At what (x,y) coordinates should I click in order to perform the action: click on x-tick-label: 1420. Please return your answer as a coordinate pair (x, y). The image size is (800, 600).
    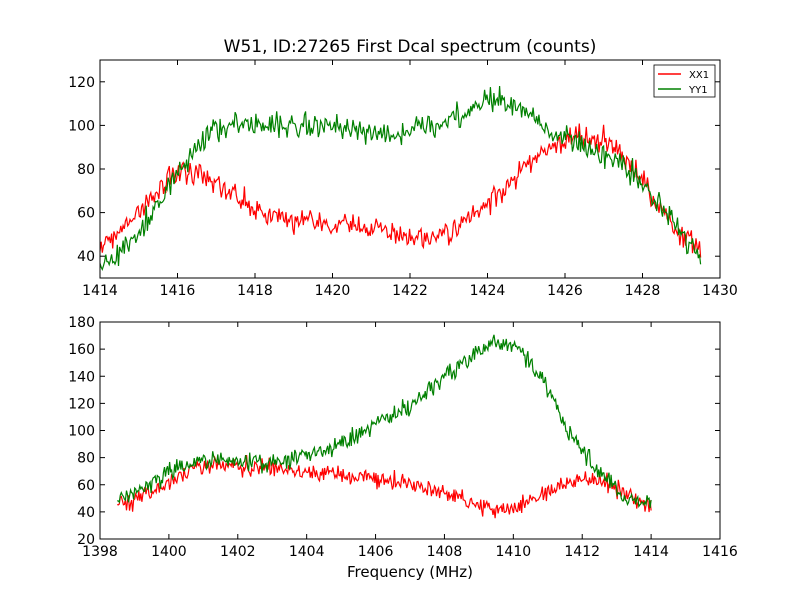
    Looking at the image, I should click on (333, 291).